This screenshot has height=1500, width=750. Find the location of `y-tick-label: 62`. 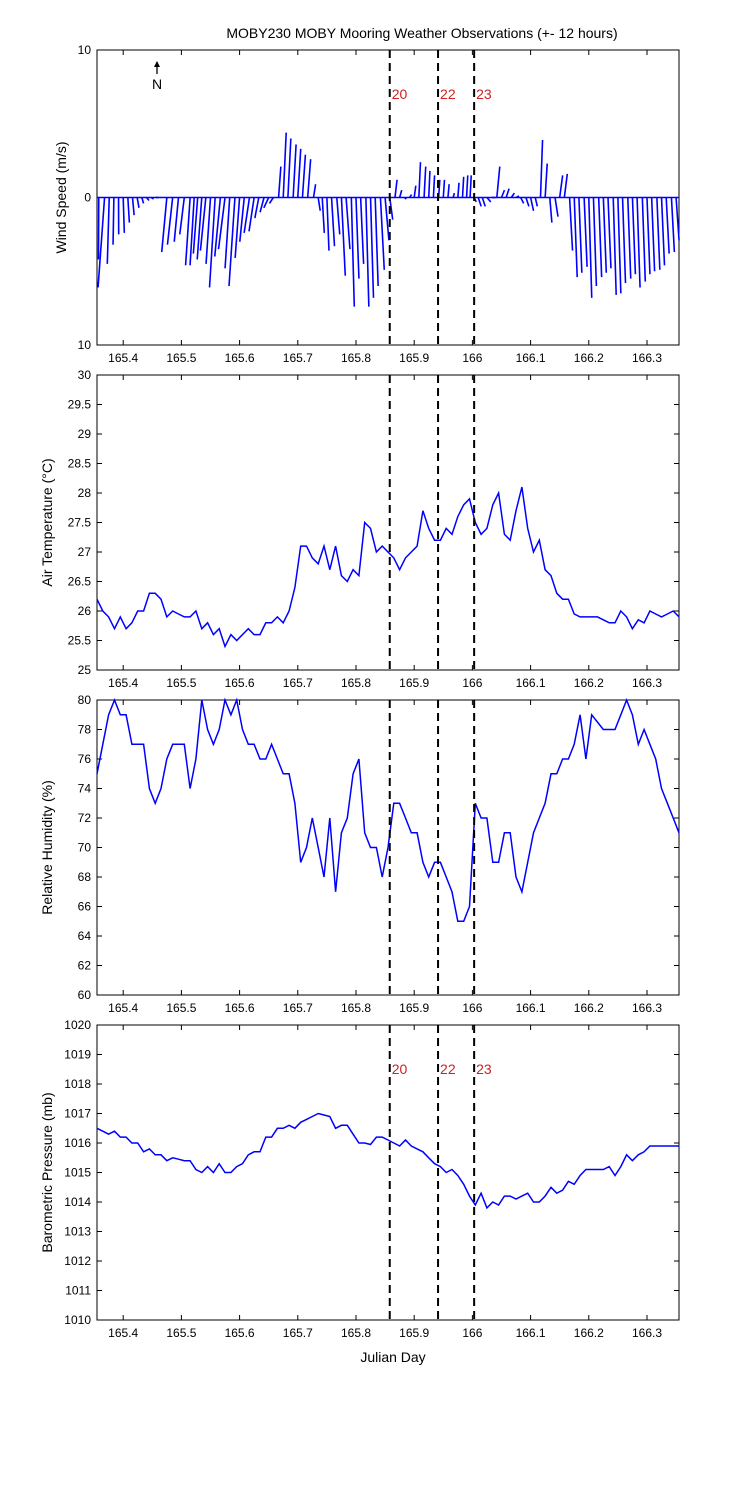

y-tick-label: 62 is located at coordinates (85, 966).